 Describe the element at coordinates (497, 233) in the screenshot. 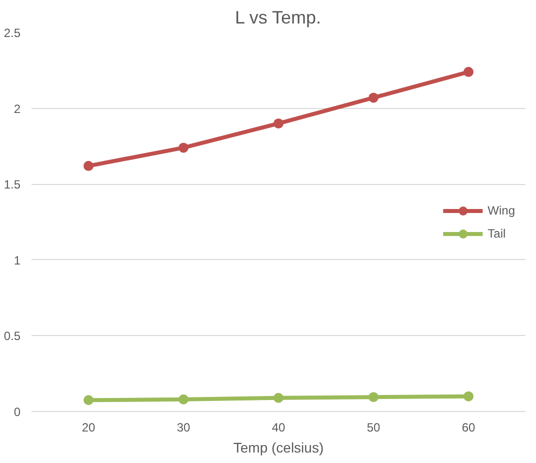

I see `legend-label: Tail` at that location.